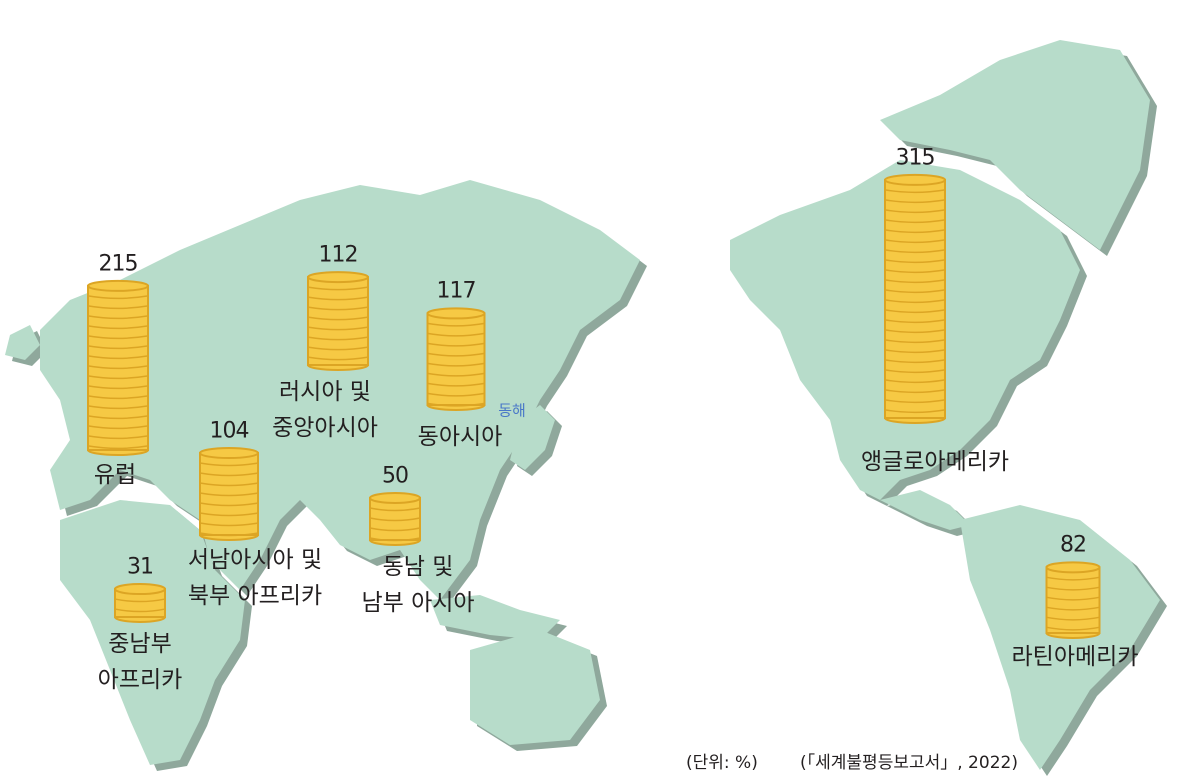  Describe the element at coordinates (118, 264) in the screenshot. I see `value-label: 215` at that location.